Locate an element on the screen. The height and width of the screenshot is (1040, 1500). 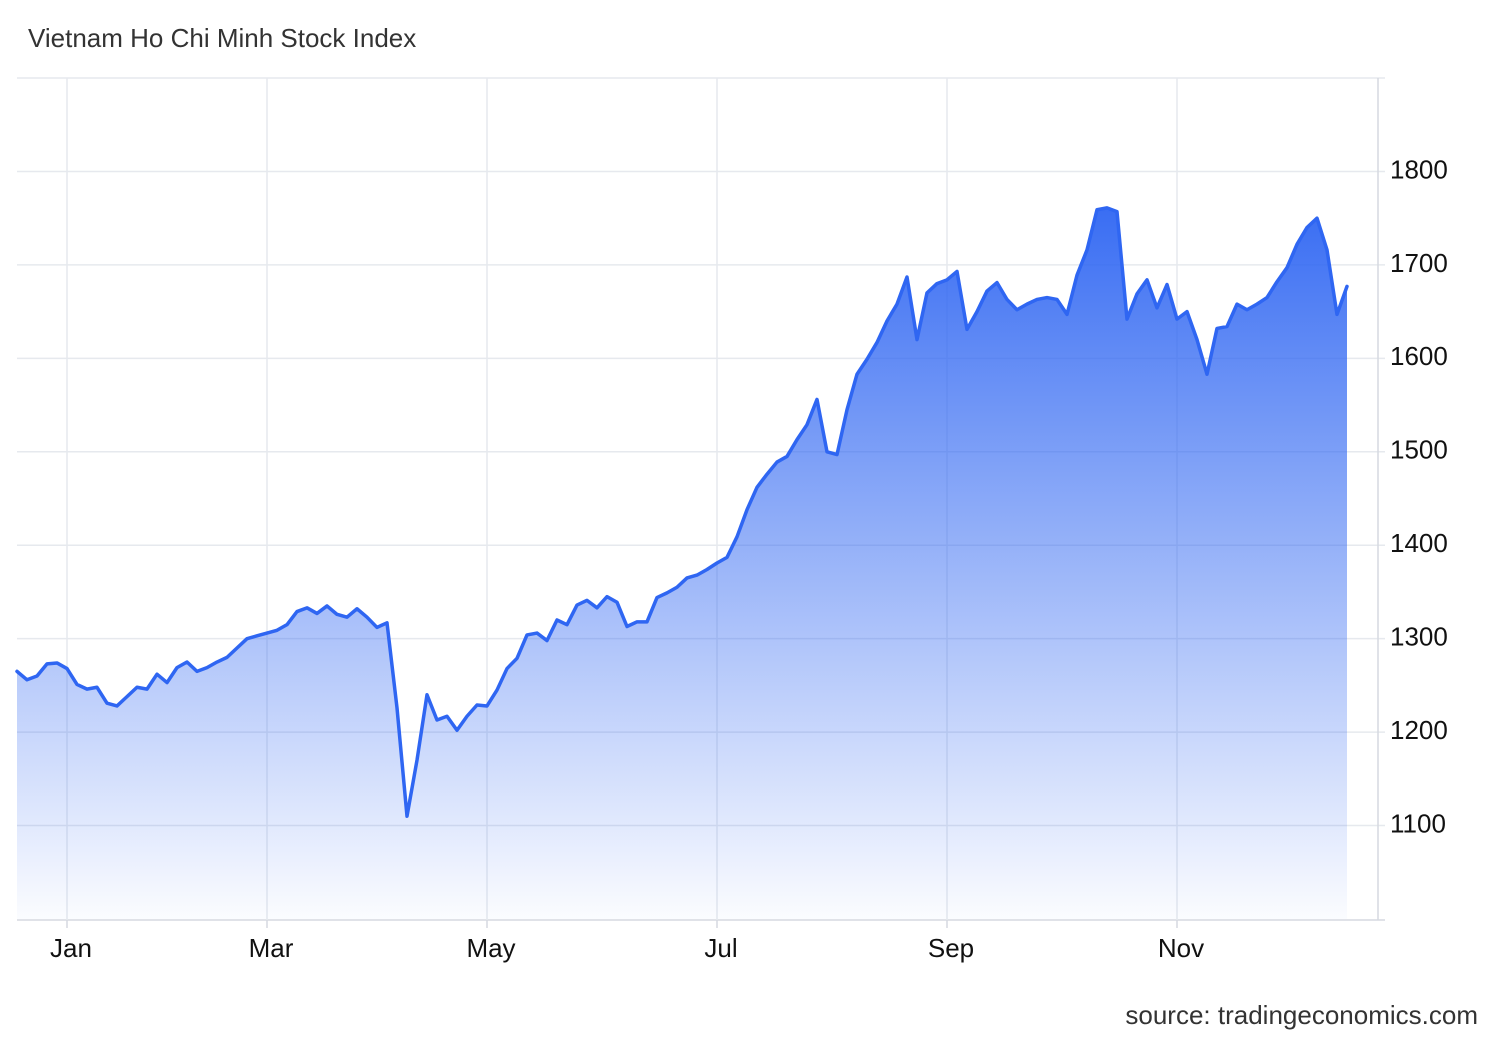
y-tick-label: 1200 is located at coordinates (1419, 730).